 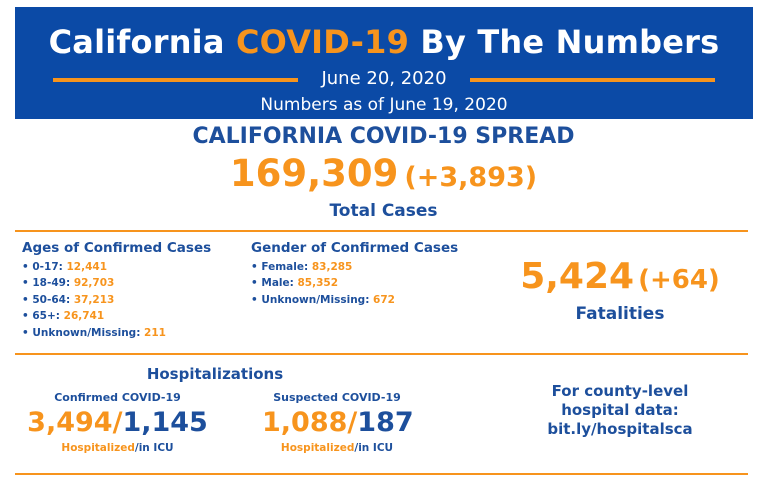 What do you see at coordinates (134, 316) in the screenshot?
I see `list-item: • 65+: 26,741` at bounding box center [134, 316].